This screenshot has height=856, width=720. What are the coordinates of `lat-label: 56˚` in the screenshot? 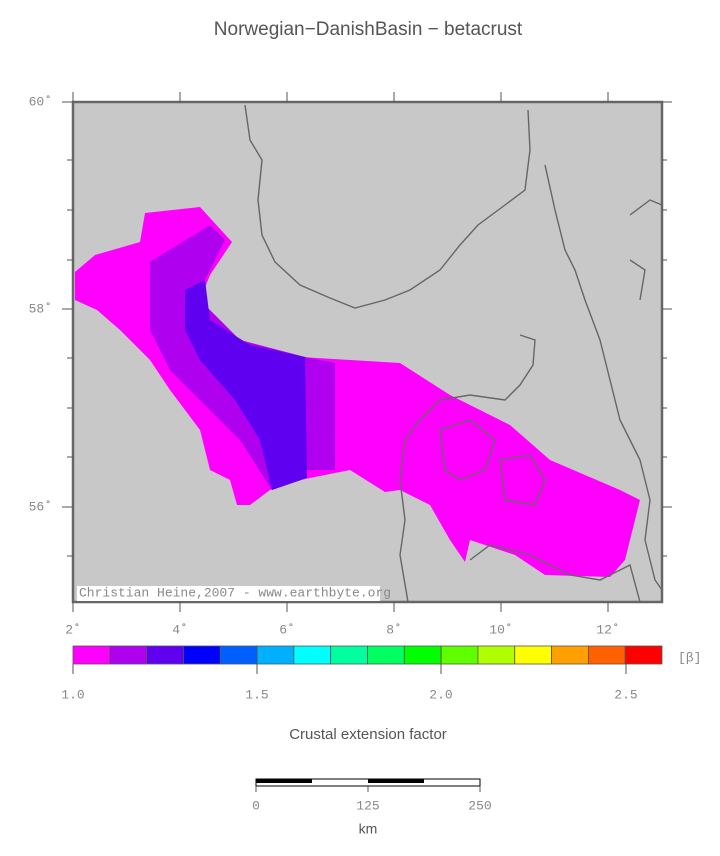 It's located at (40, 506).